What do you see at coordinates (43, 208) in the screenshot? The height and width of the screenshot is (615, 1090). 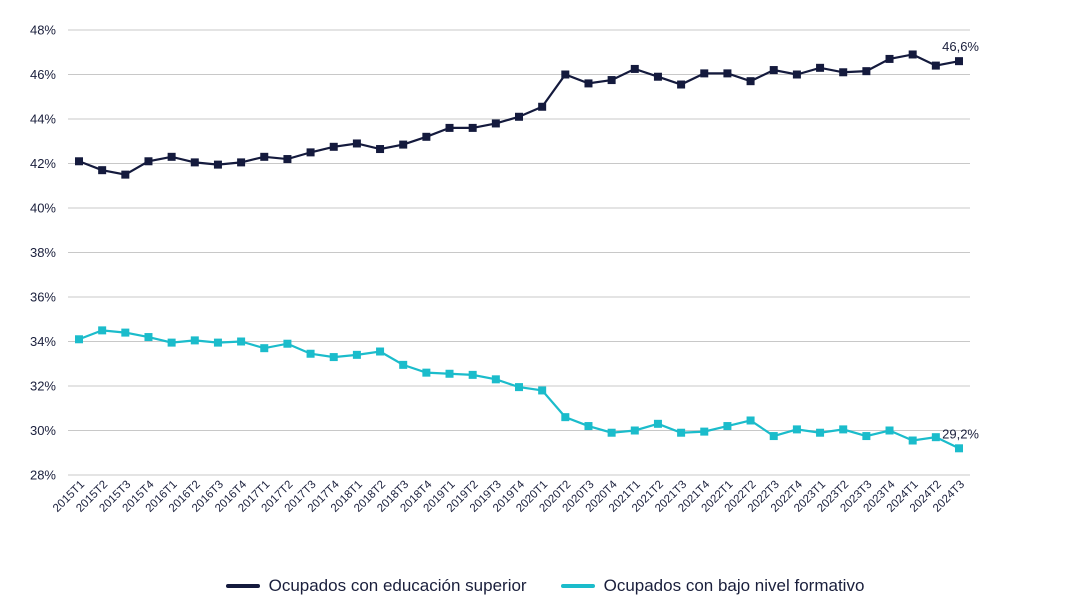 I see `y-tick-label: 40%` at bounding box center [43, 208].